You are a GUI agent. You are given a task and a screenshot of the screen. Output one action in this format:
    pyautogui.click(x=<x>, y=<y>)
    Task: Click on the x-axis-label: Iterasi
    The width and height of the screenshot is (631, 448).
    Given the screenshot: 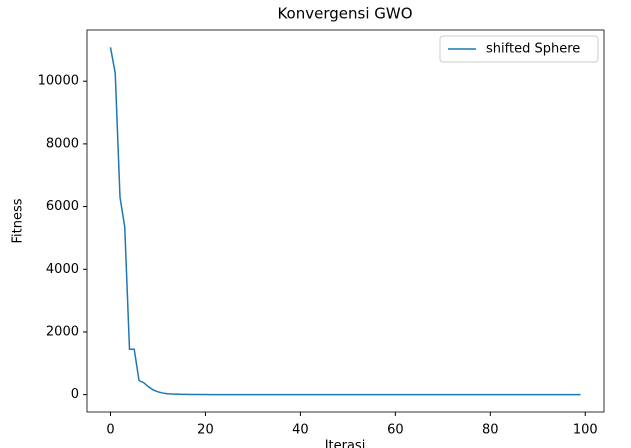 What is the action you would take?
    pyautogui.click(x=345, y=443)
    